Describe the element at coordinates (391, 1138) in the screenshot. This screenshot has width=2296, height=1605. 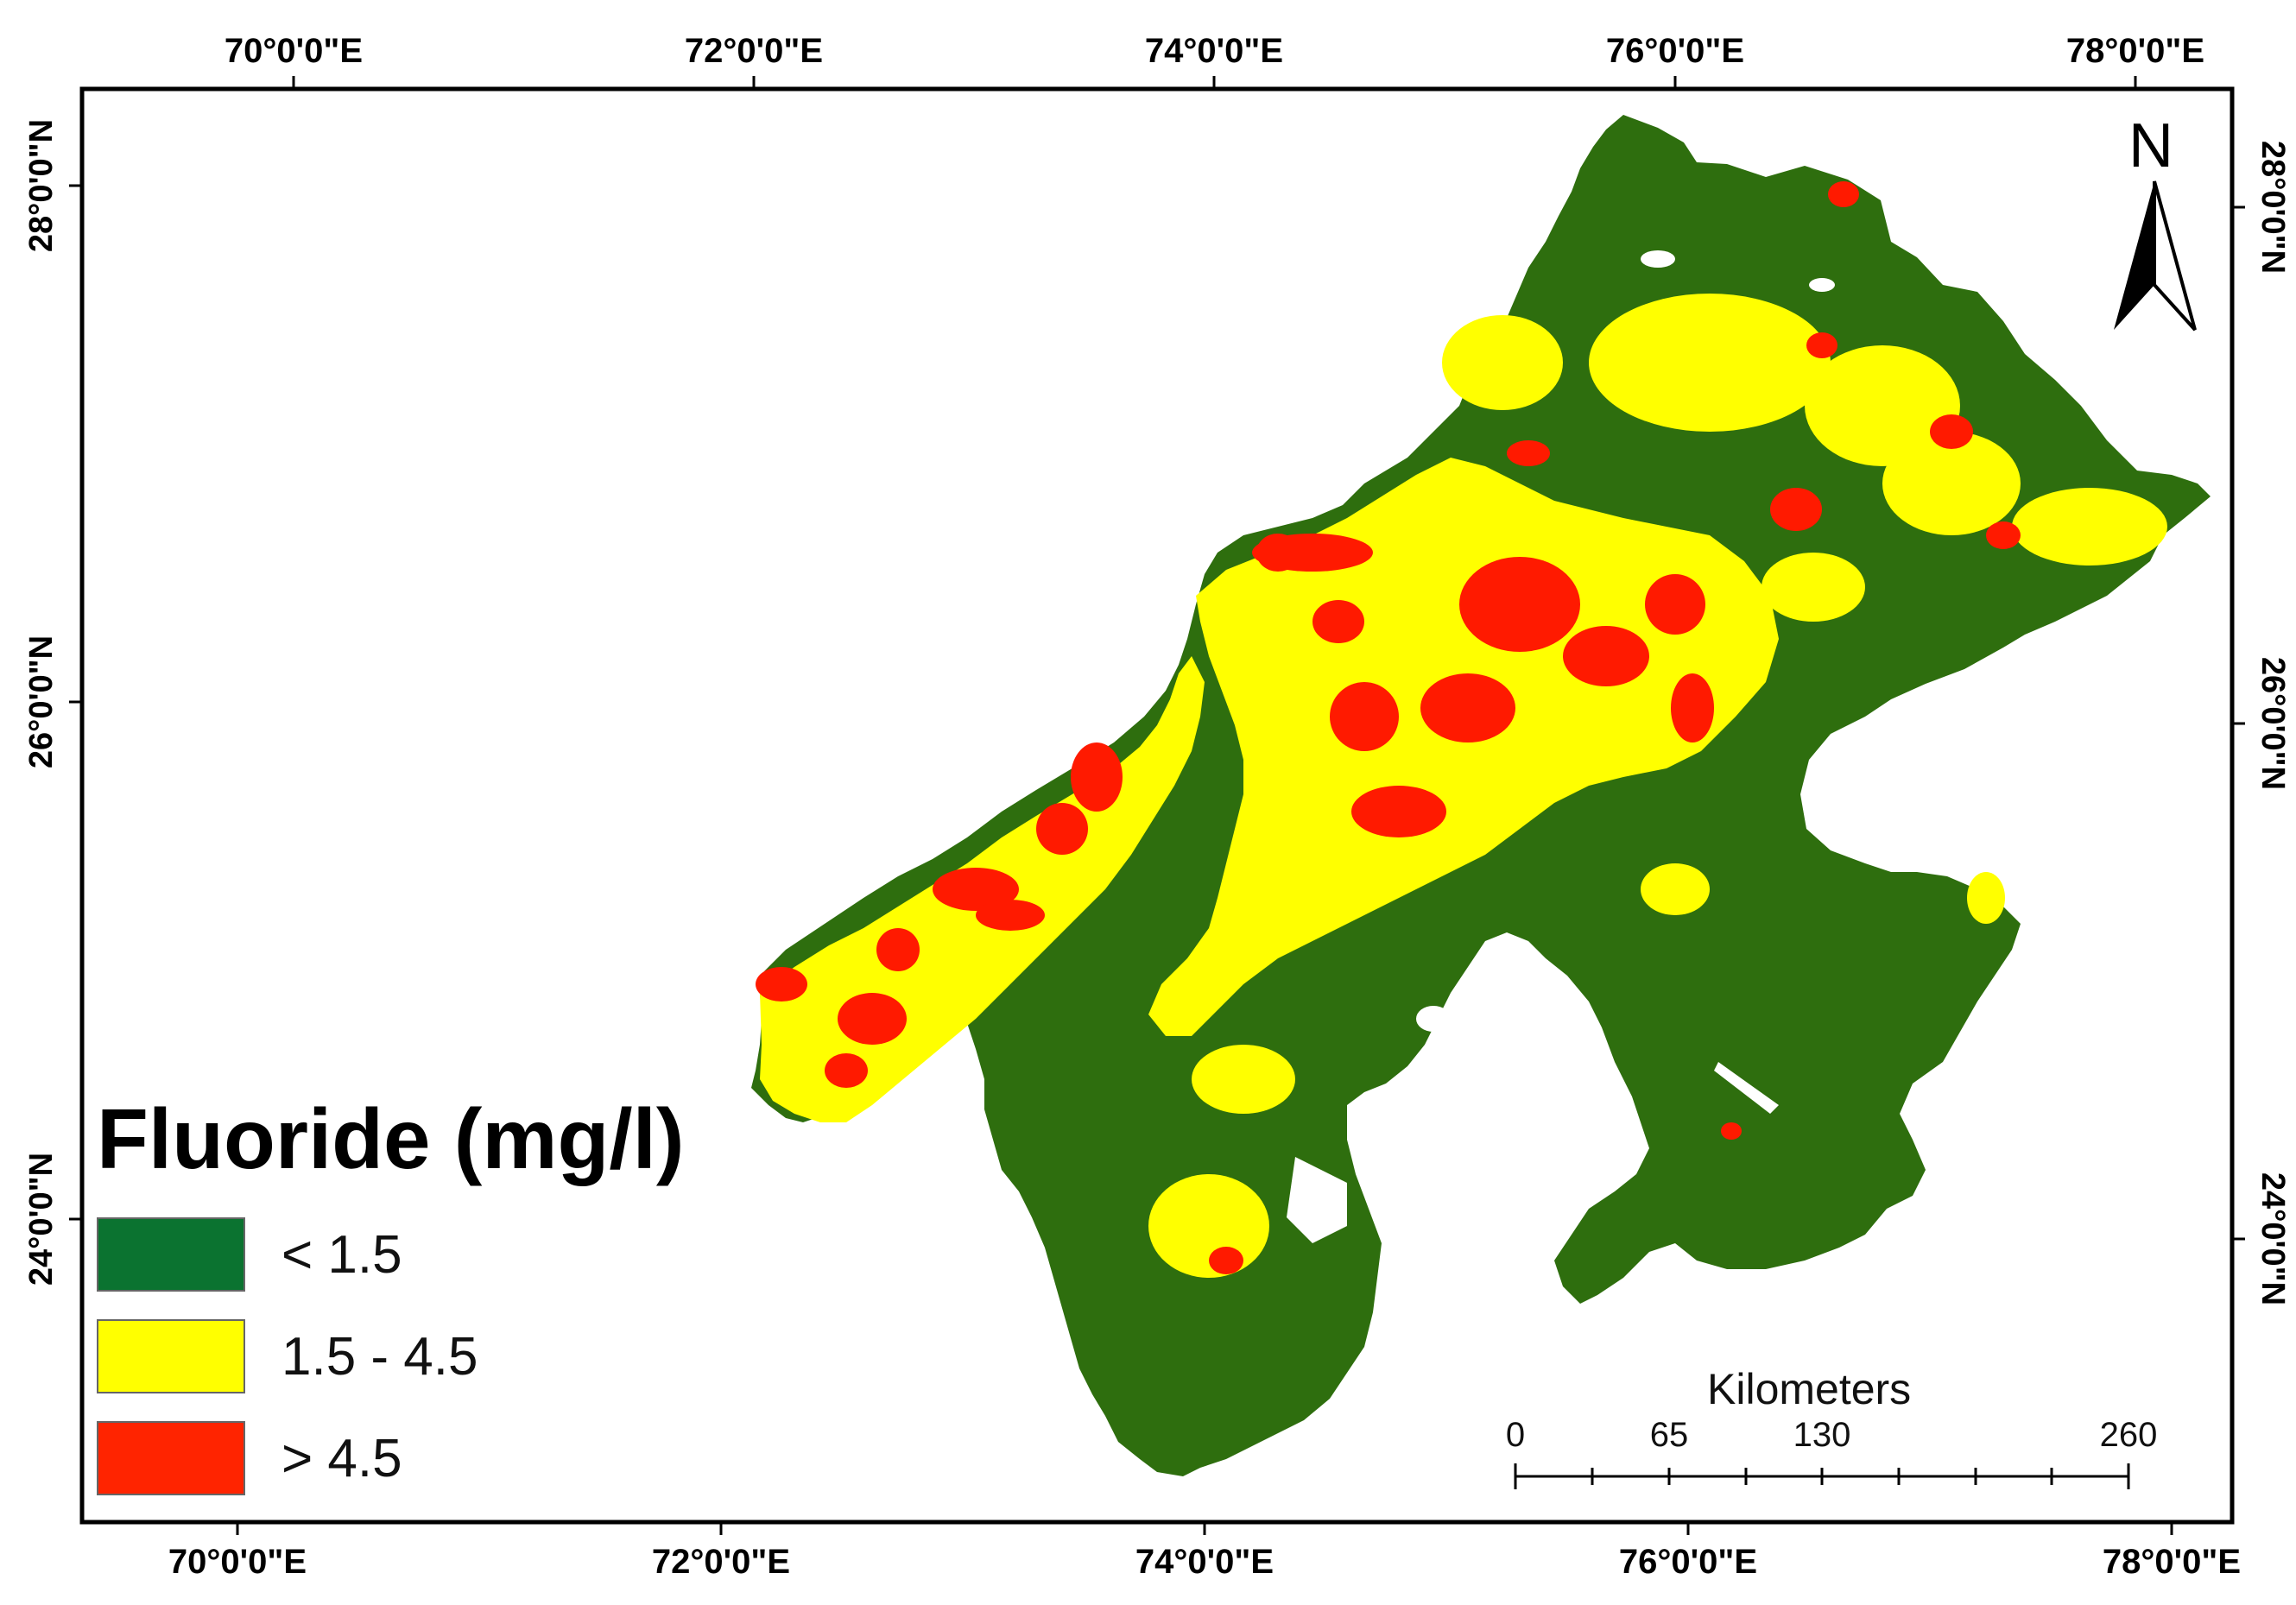
I see `legend-title: Fluoride (mg/l)` at that location.